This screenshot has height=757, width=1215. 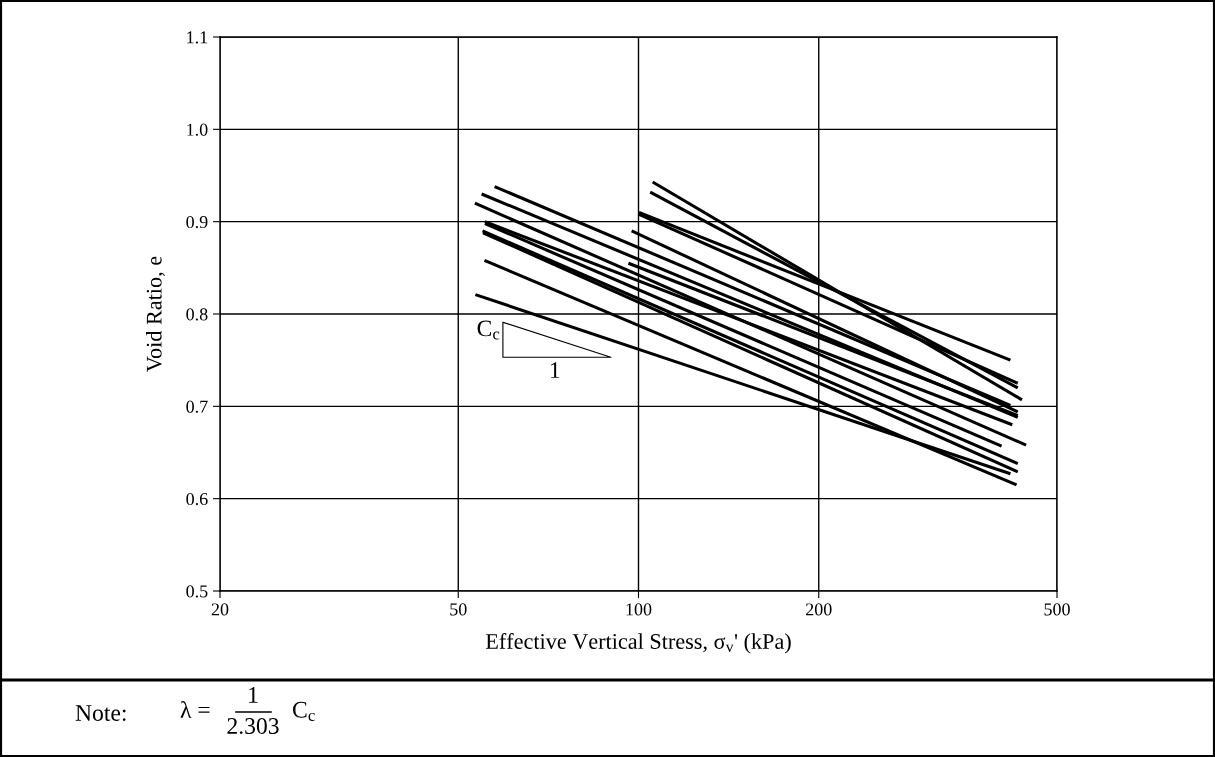 What do you see at coordinates (197, 314) in the screenshot?
I see `y-tick-label: 0.8` at bounding box center [197, 314].